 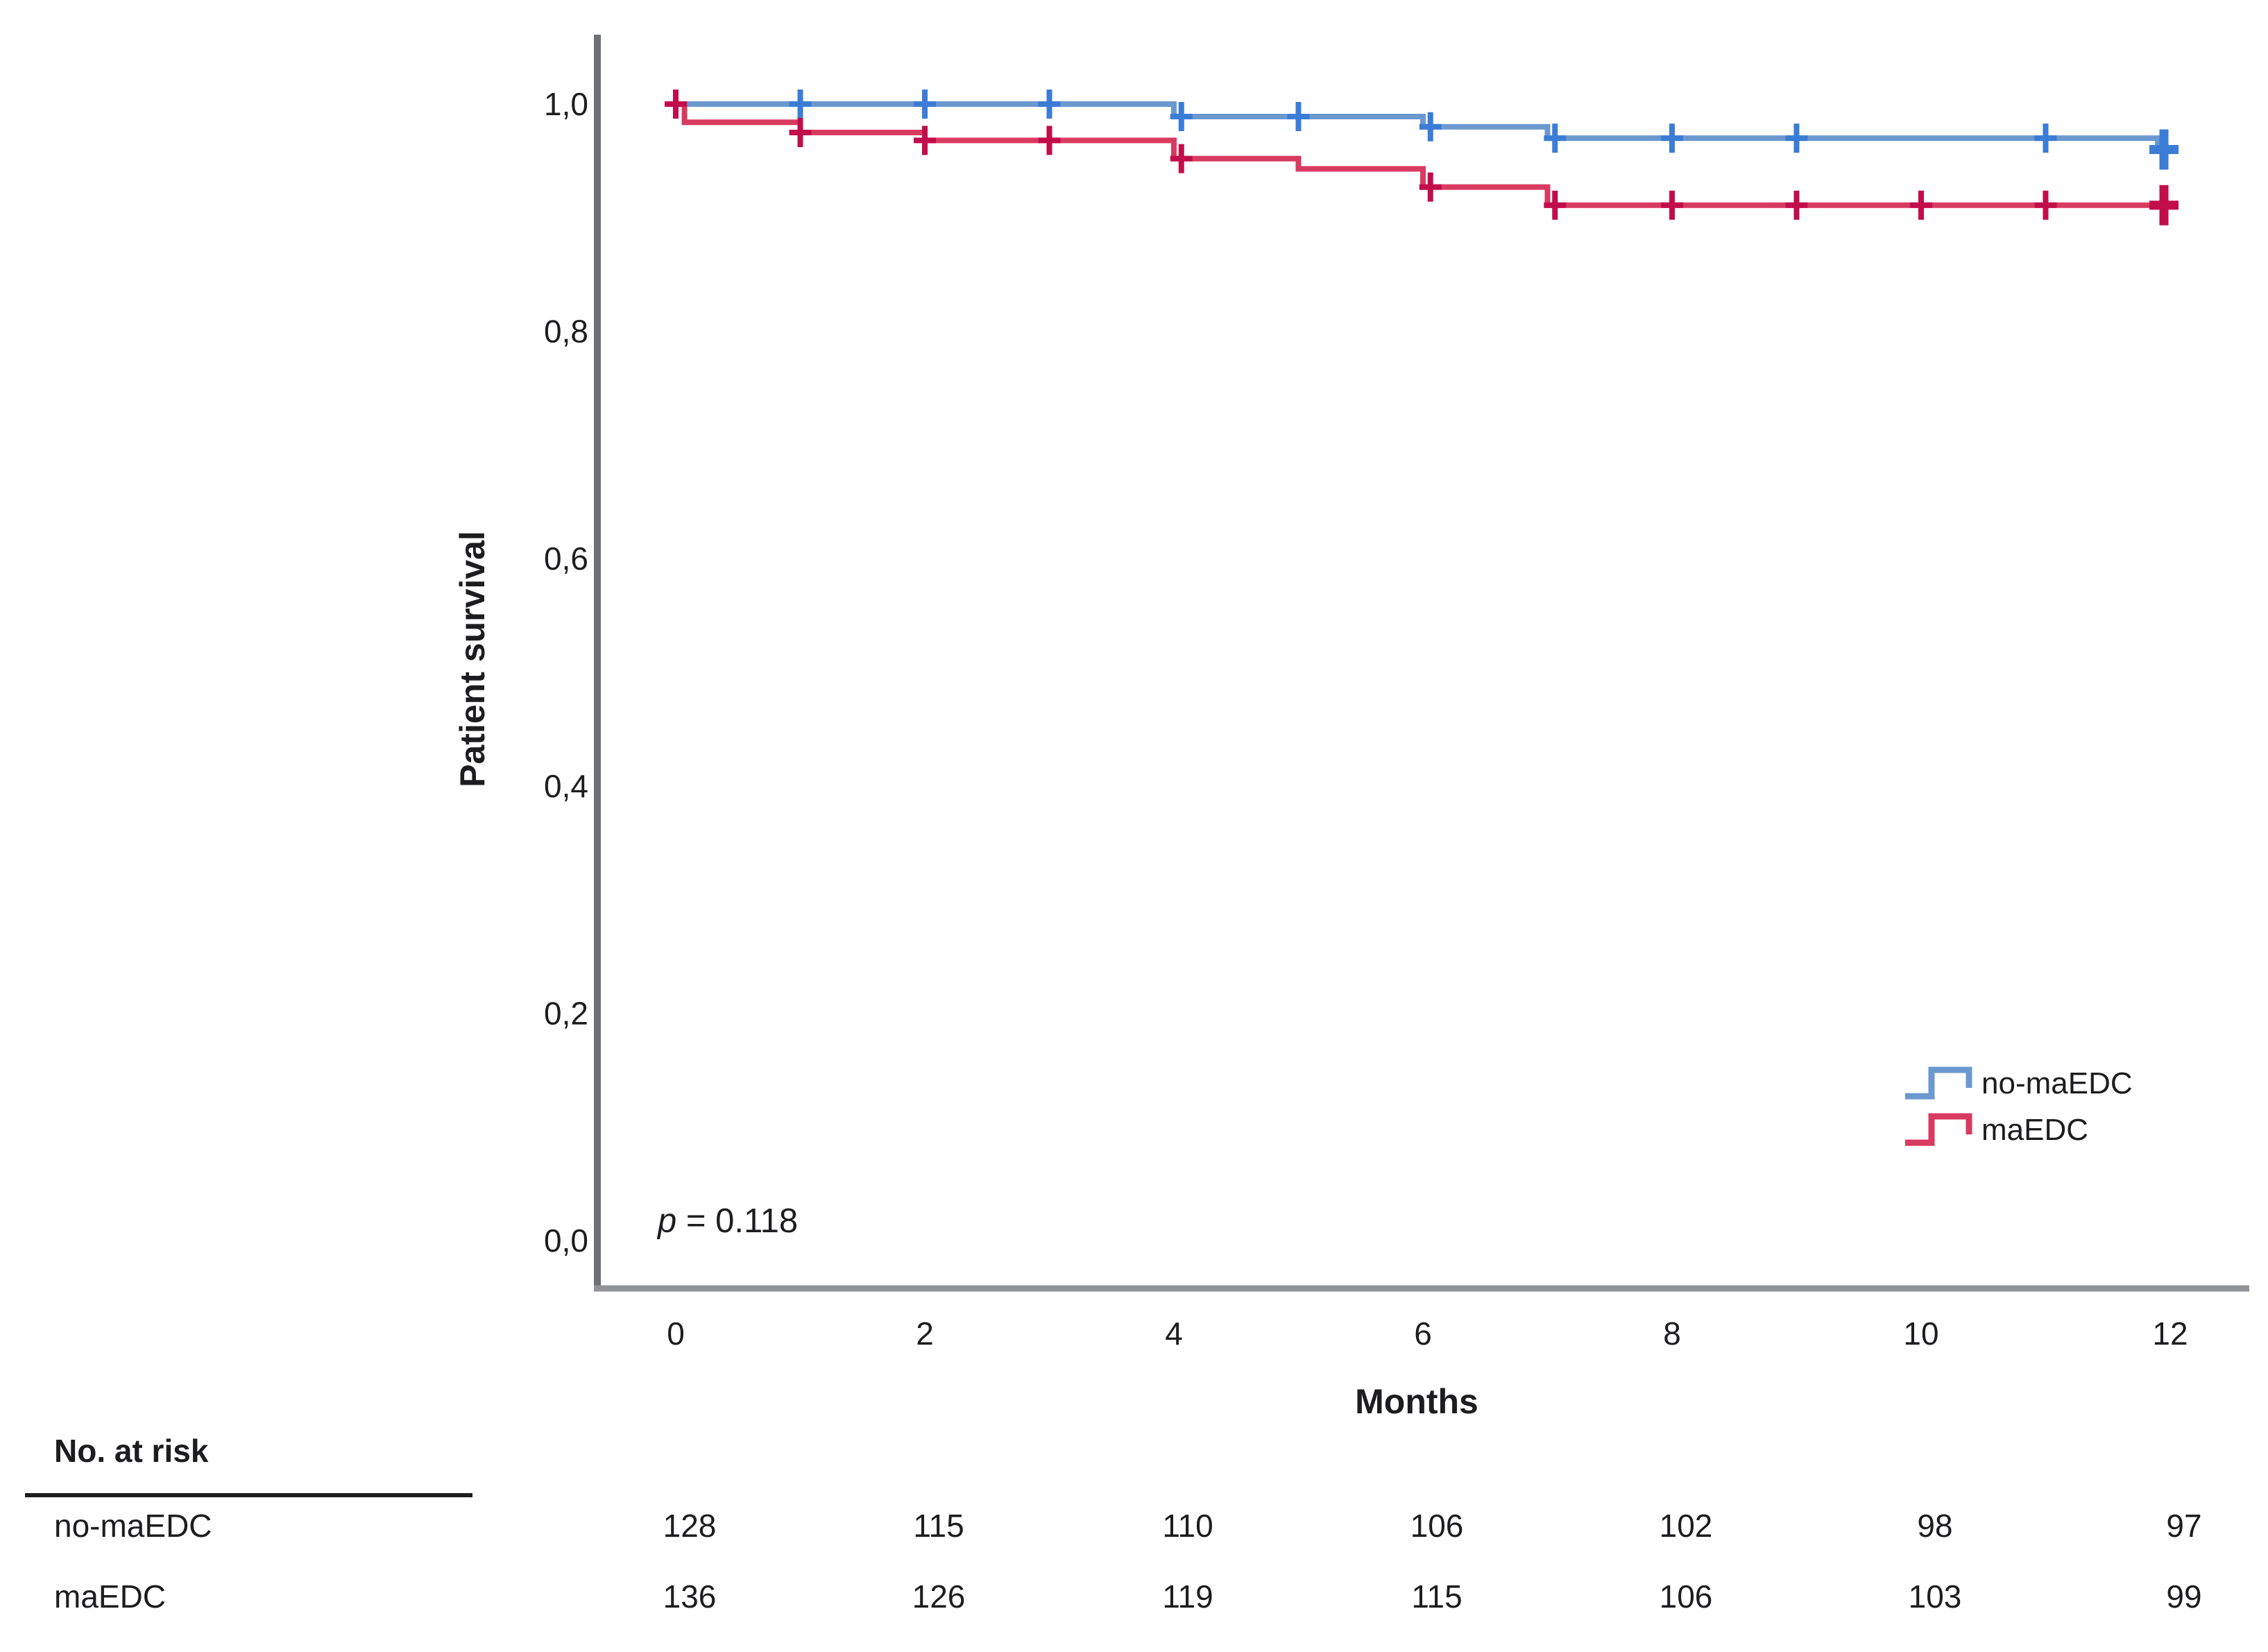 I want to click on p-value-annotation: p = 0.118, so click(x=728, y=1221).